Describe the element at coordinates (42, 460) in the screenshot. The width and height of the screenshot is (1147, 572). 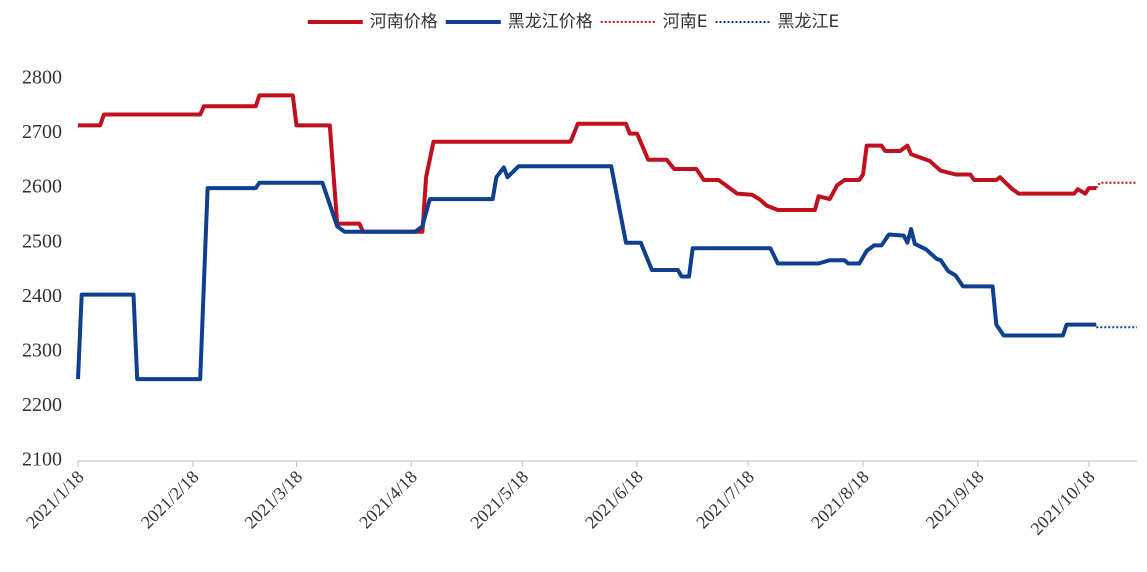
I see `y-tick-label: 2100` at that location.